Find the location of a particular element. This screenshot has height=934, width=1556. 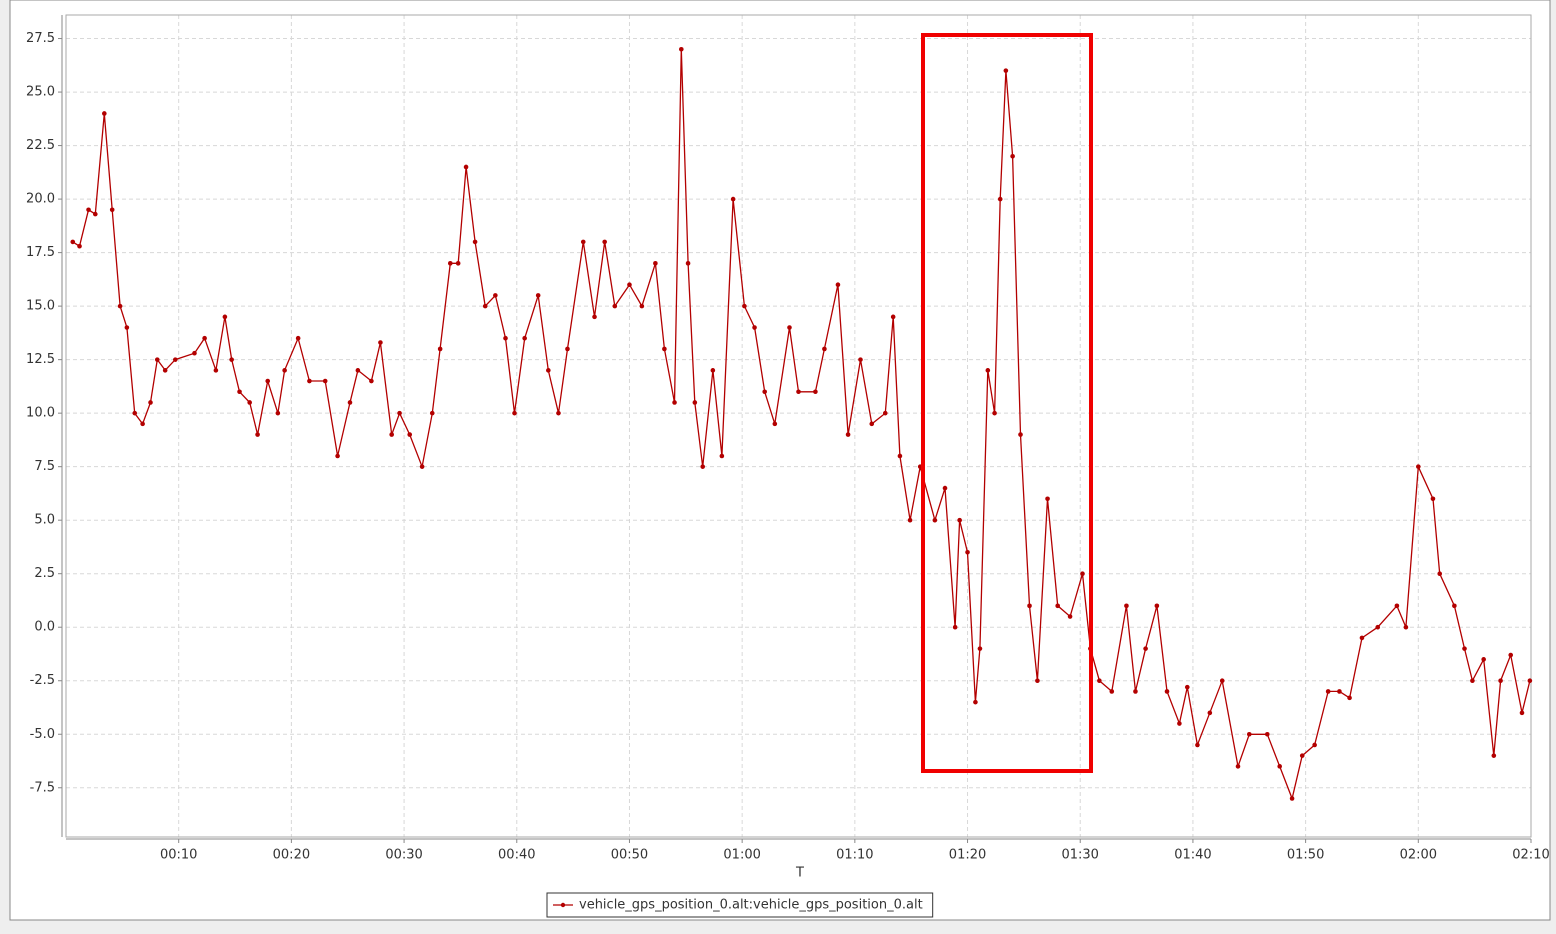

y-tick-label: 17.5 is located at coordinates (40, 252).